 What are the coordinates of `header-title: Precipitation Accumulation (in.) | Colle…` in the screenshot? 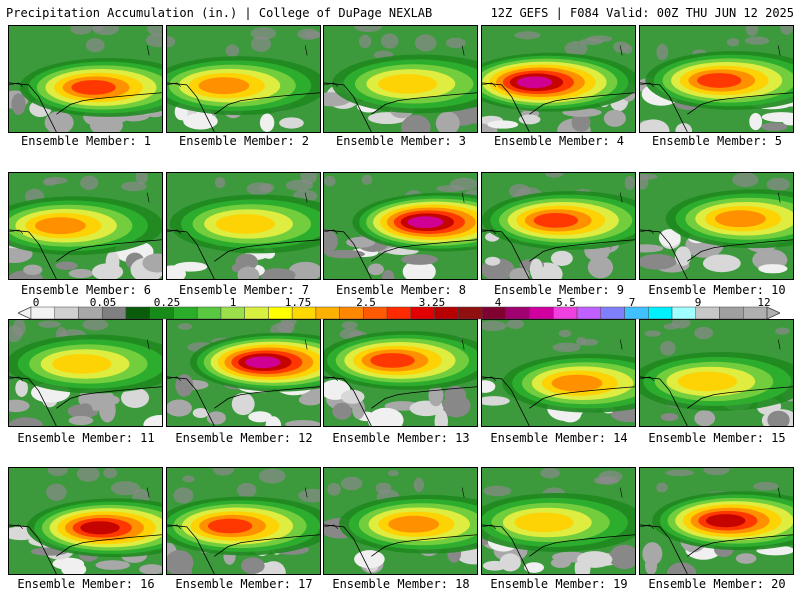 It's located at (219, 13).